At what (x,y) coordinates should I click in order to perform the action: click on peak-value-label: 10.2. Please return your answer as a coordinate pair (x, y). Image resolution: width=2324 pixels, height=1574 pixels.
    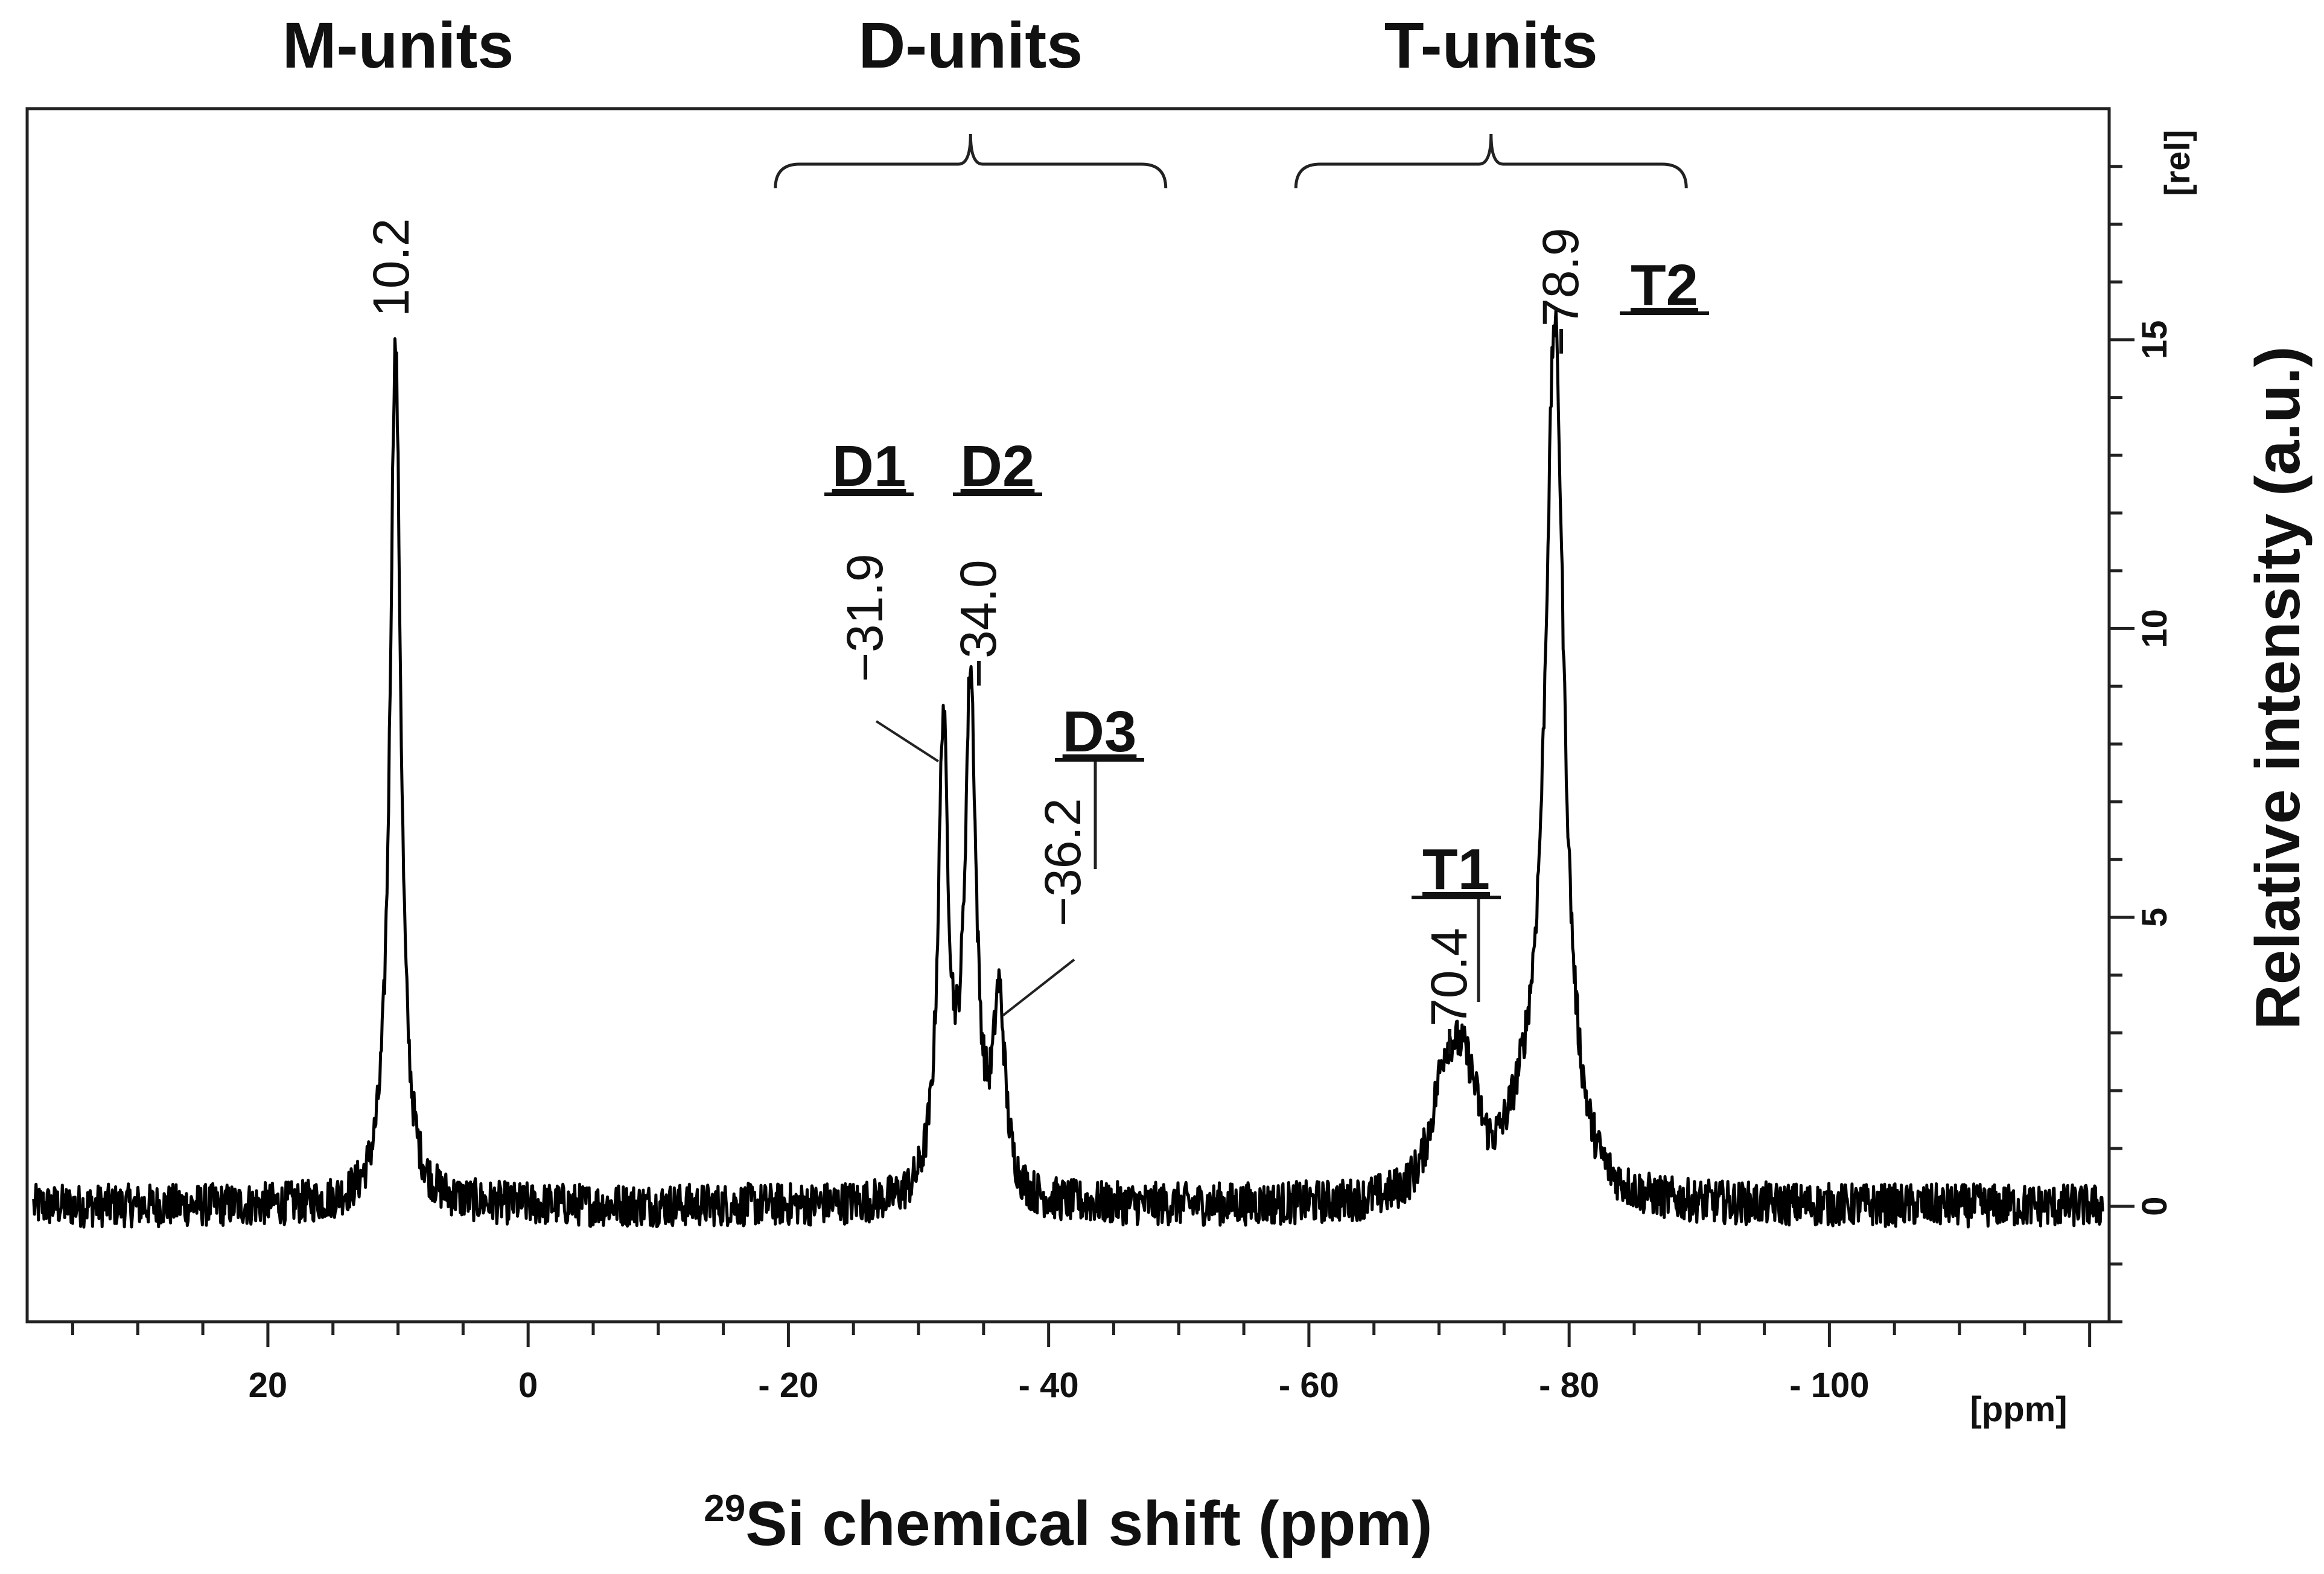
    Looking at the image, I should click on (391, 267).